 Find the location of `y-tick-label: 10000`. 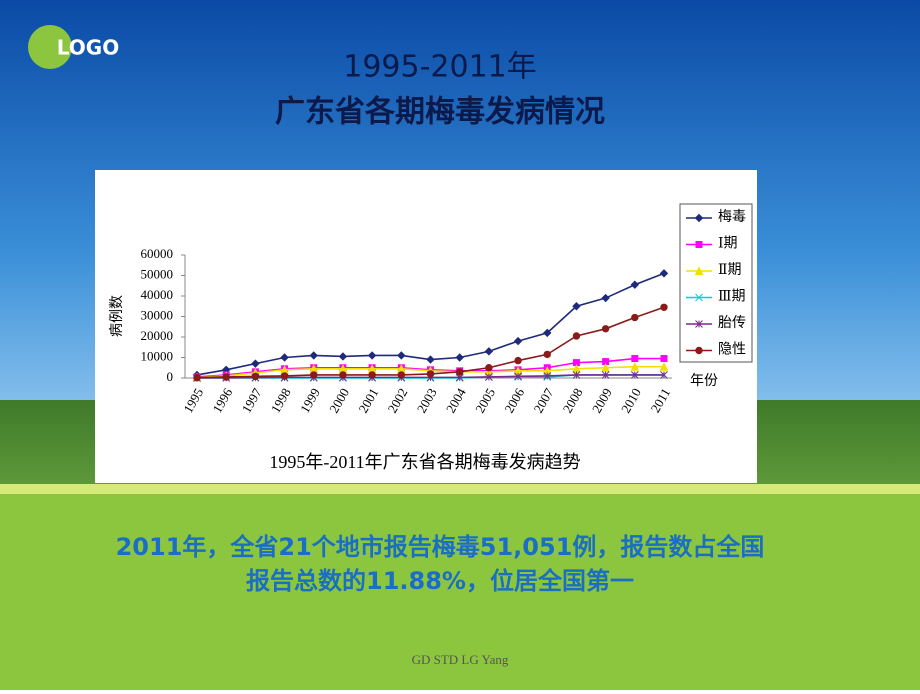

y-tick-label: 10000 is located at coordinates (157, 355).